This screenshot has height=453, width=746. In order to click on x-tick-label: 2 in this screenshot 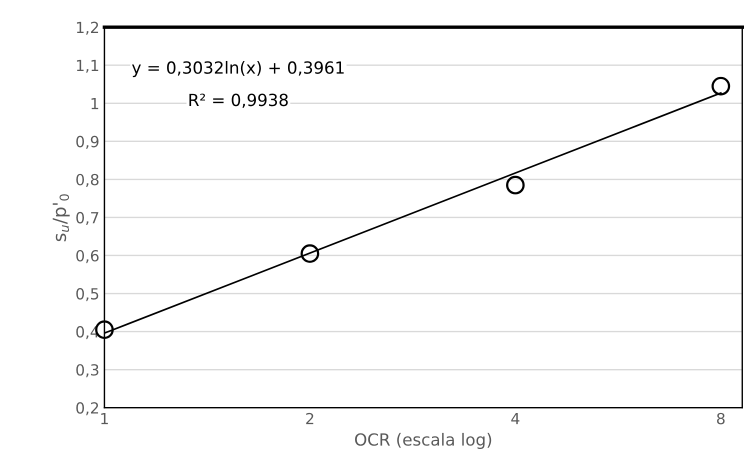, I will do `click(310, 418)`.